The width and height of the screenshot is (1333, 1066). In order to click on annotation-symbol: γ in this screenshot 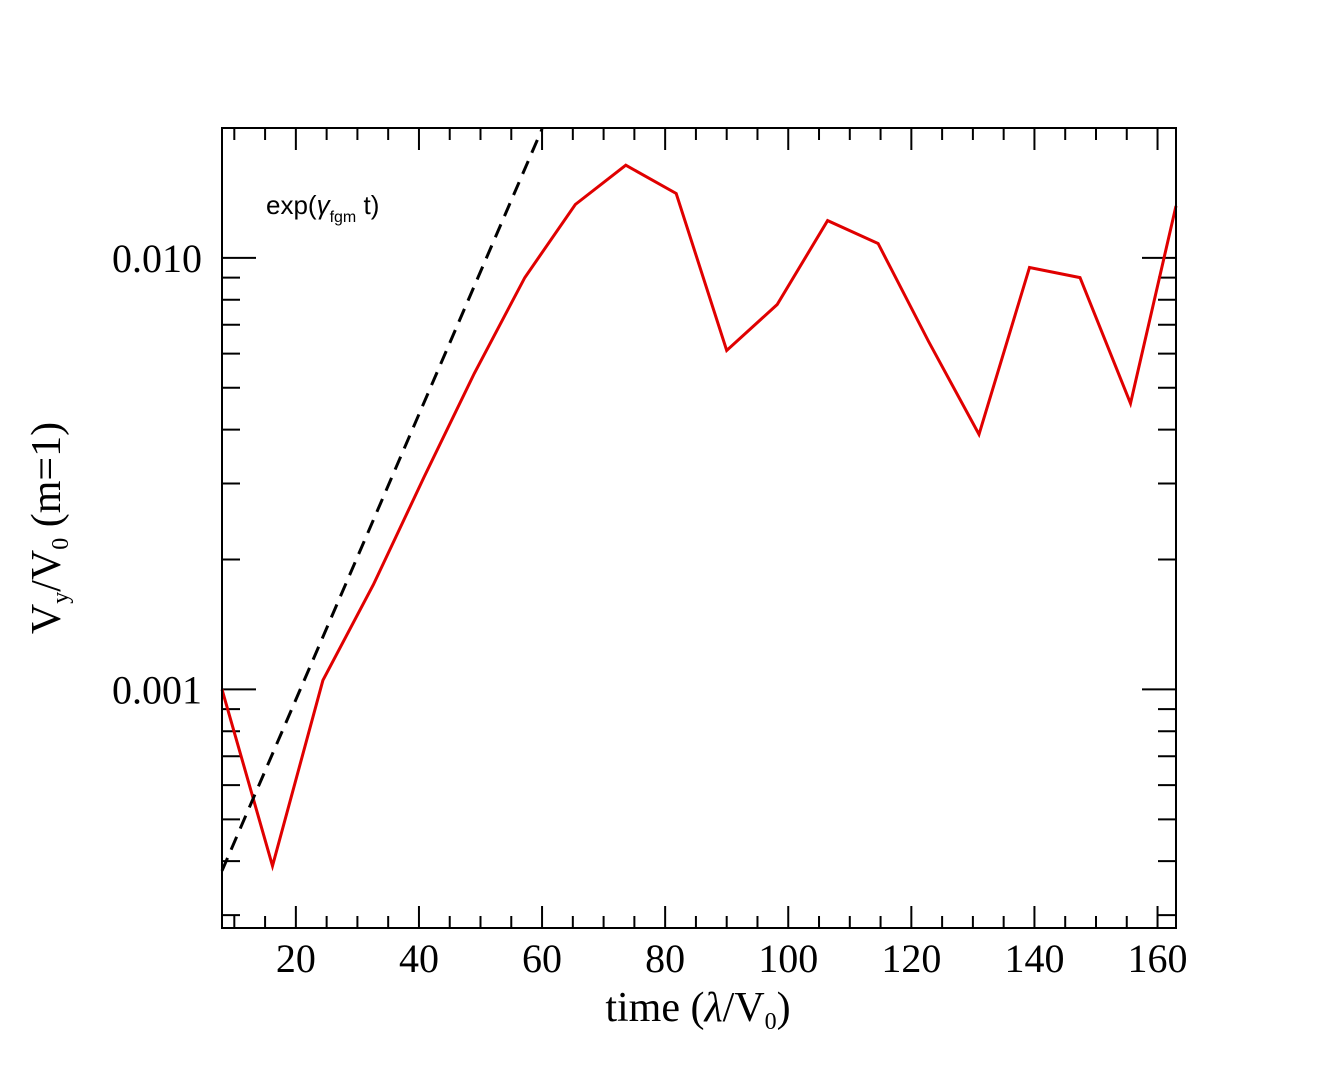, I will do `click(324, 205)`.